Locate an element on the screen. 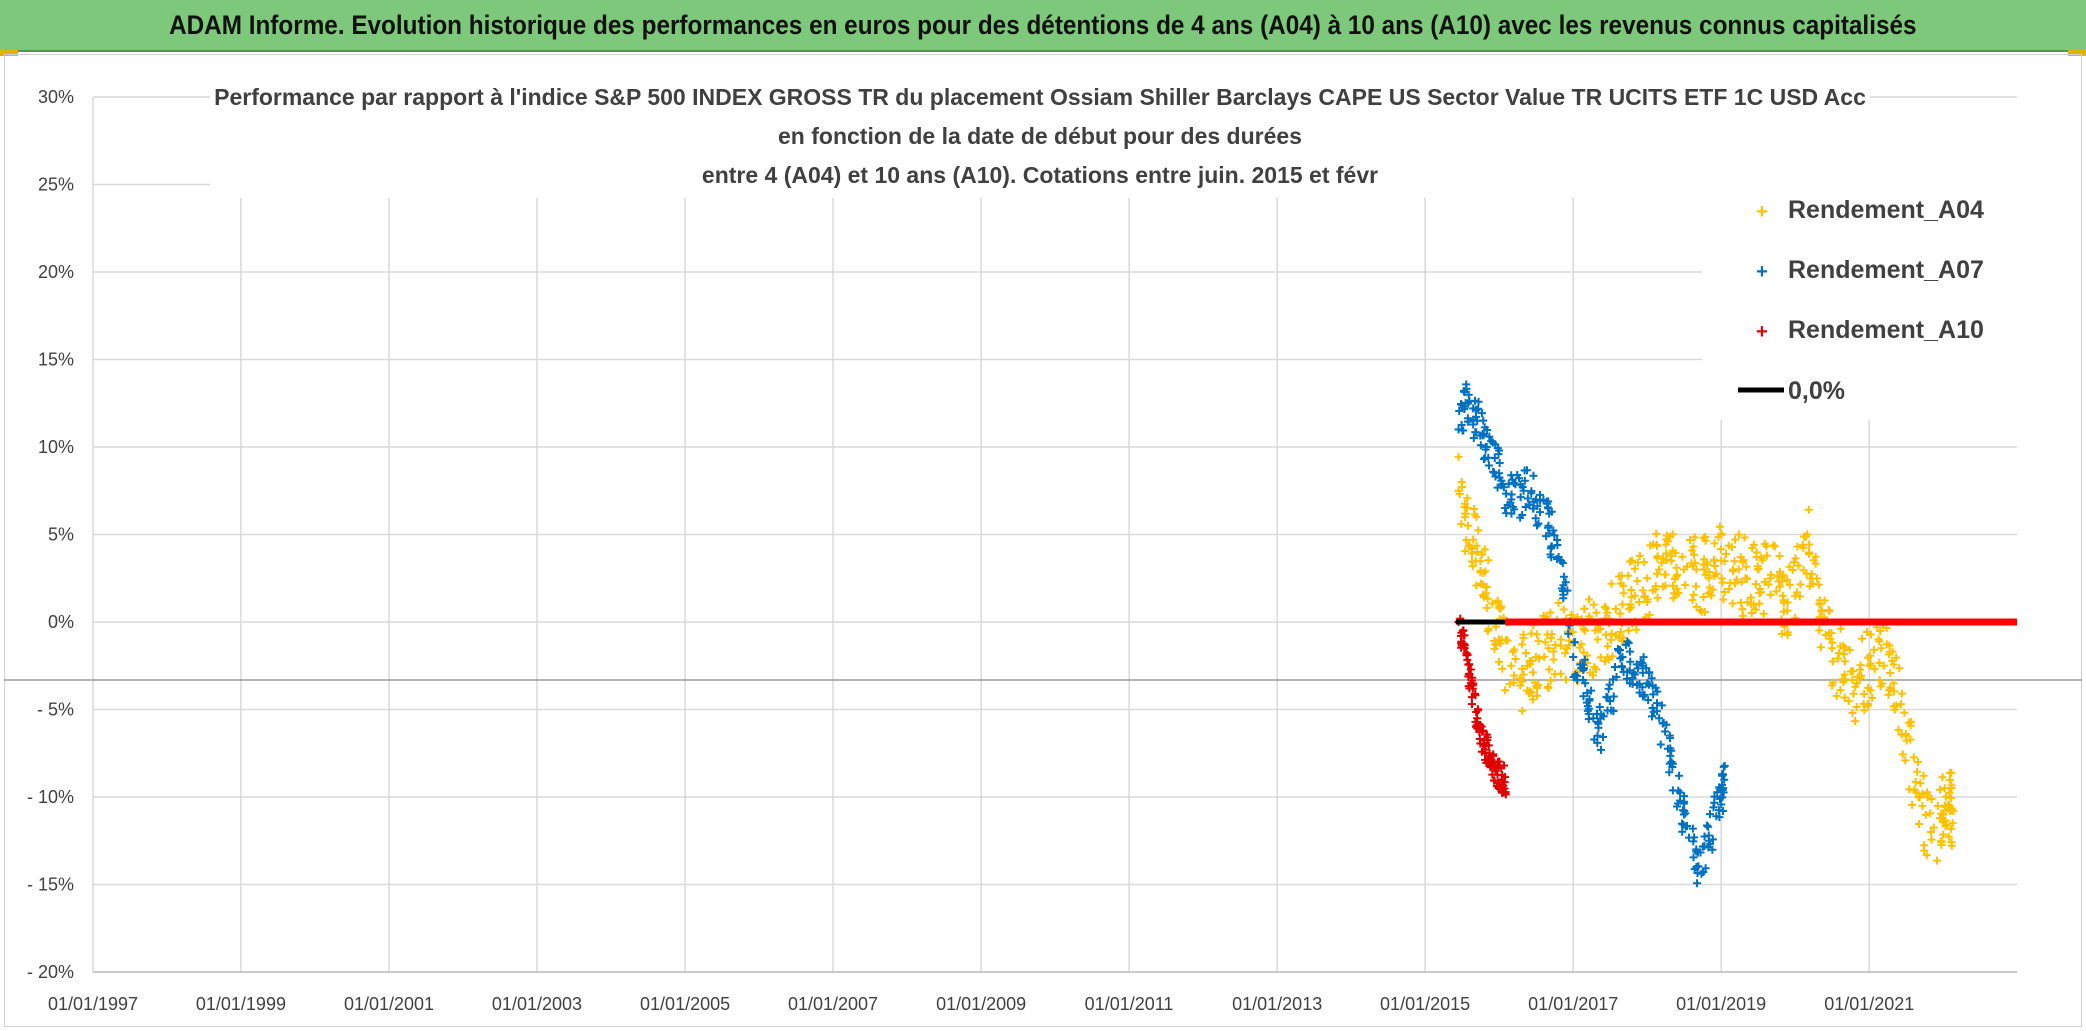 The width and height of the screenshot is (2086, 1031). y-tick-label: 10% is located at coordinates (56, 447).